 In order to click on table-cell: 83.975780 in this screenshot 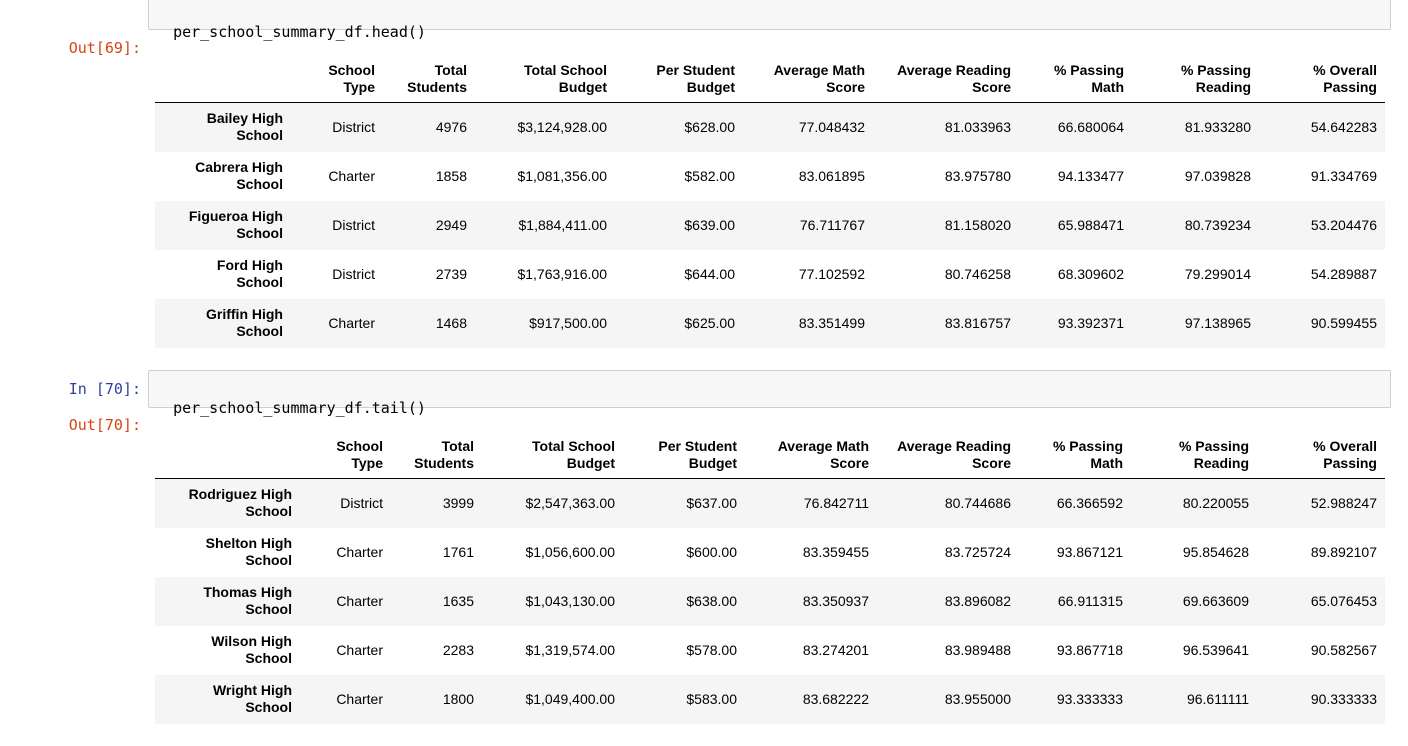, I will do `click(977, 176)`.